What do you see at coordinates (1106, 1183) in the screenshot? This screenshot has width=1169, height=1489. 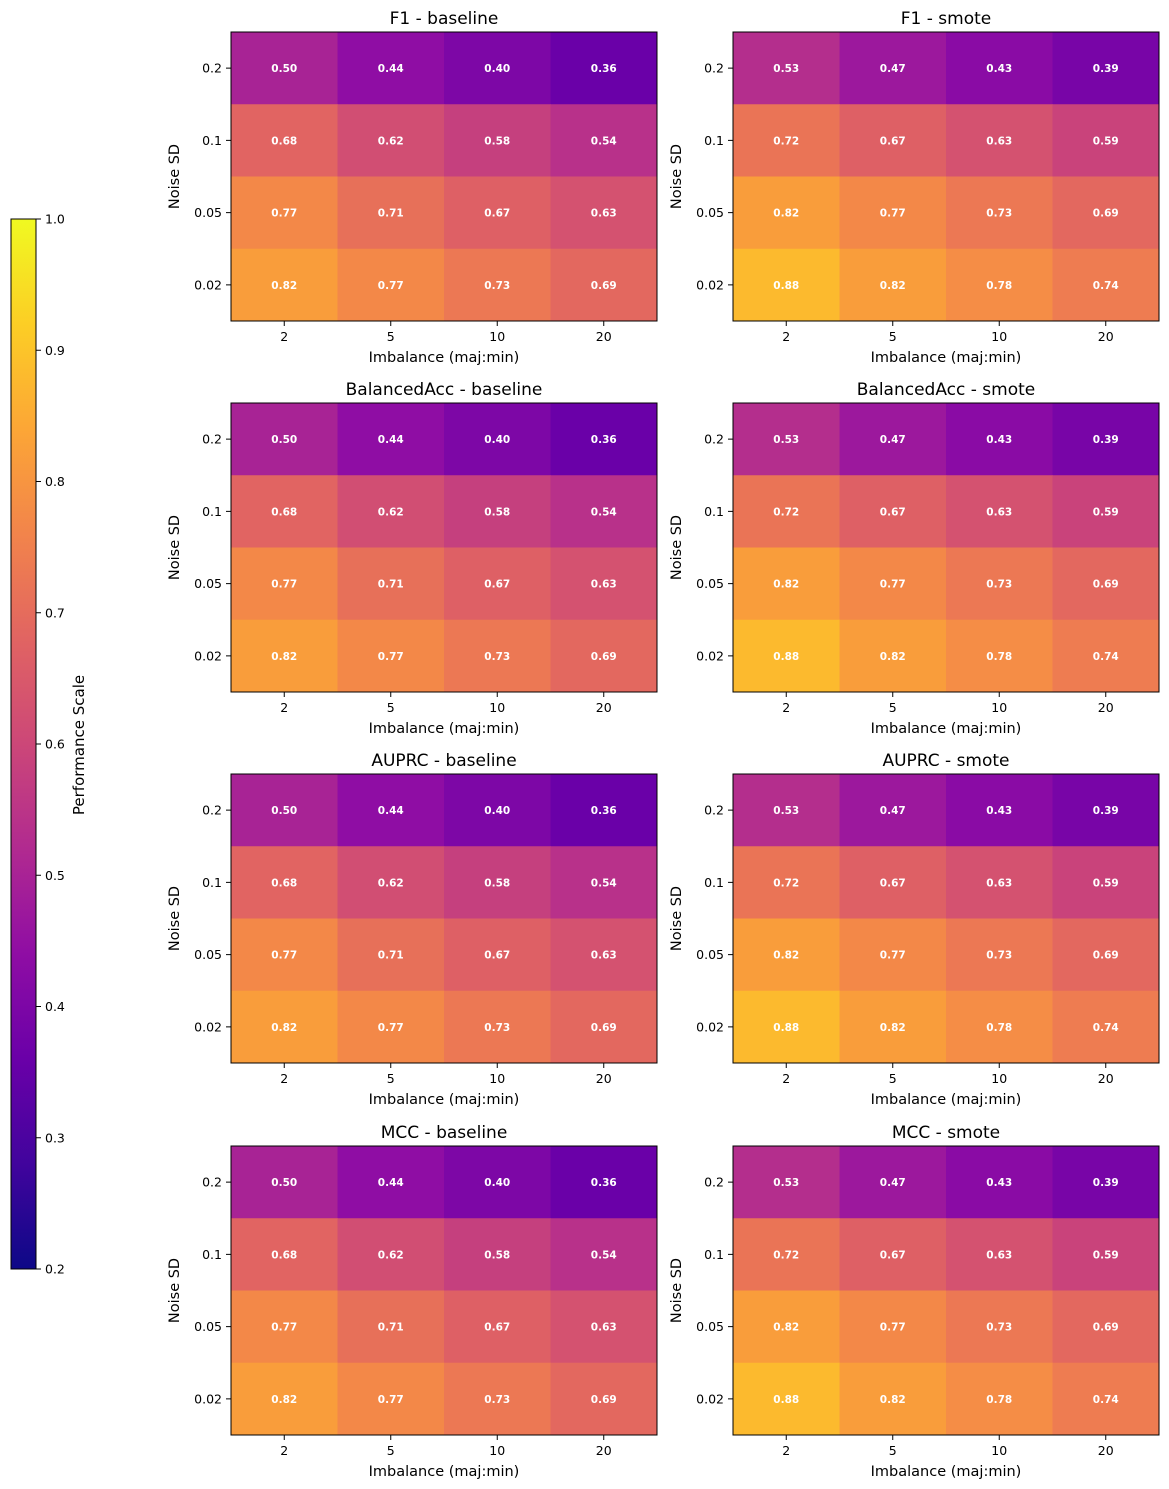 I see `cell-value-label: 0.39` at bounding box center [1106, 1183].